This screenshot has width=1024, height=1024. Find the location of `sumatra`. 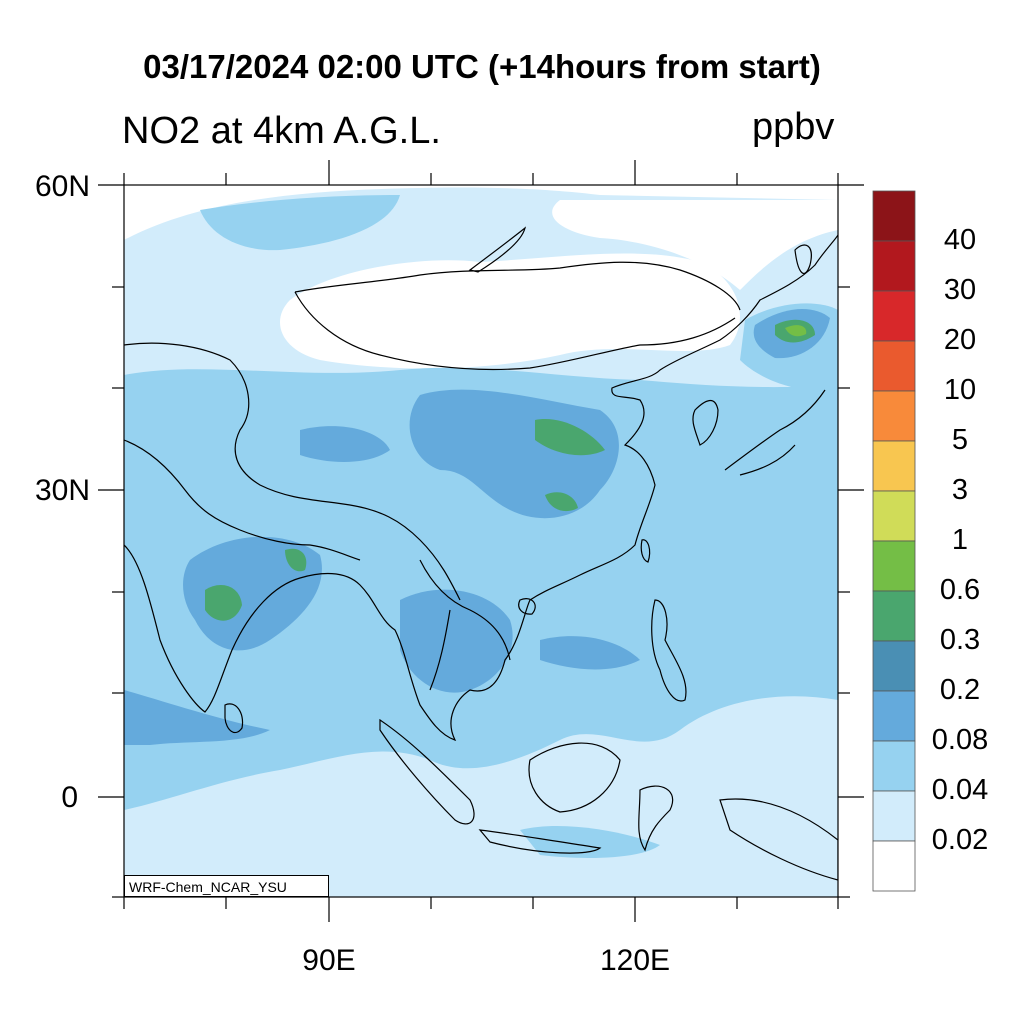

sumatra is located at coordinates (427, 771).